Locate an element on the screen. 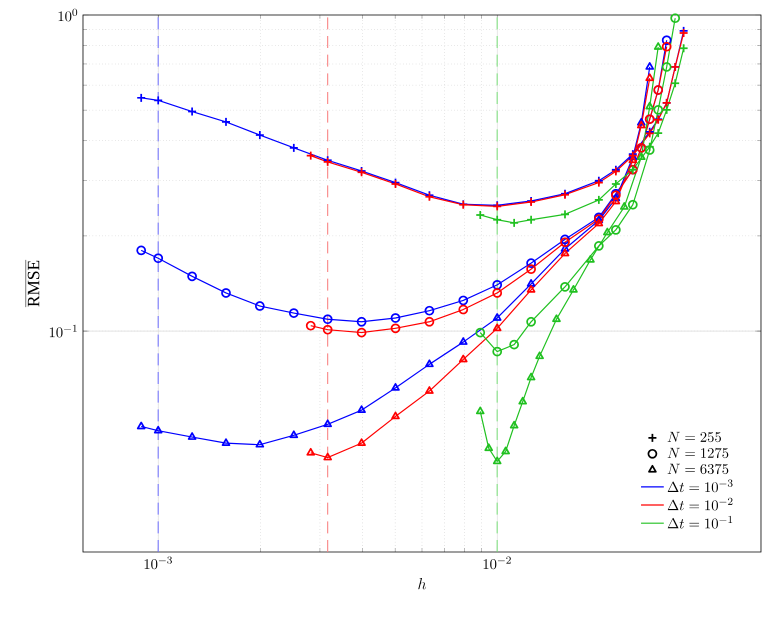  legend-label: $\Delta t = 10^{-3}$ is located at coordinates (700, 486).